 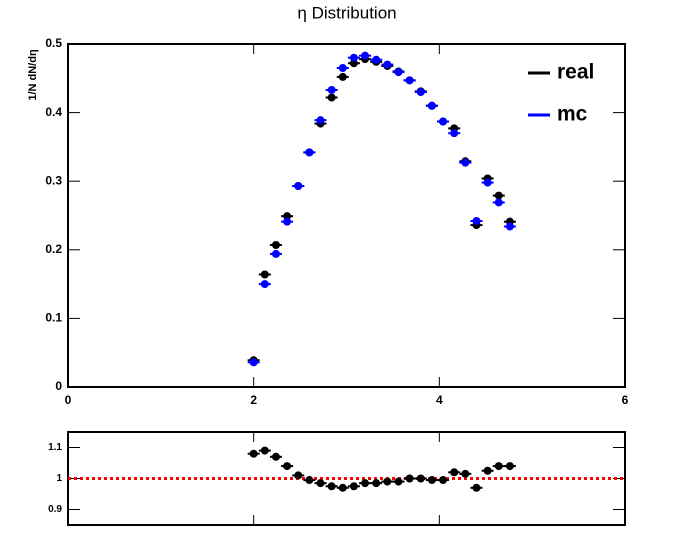 What do you see at coordinates (53, 249) in the screenshot?
I see `y-tick-label: 0.2` at bounding box center [53, 249].